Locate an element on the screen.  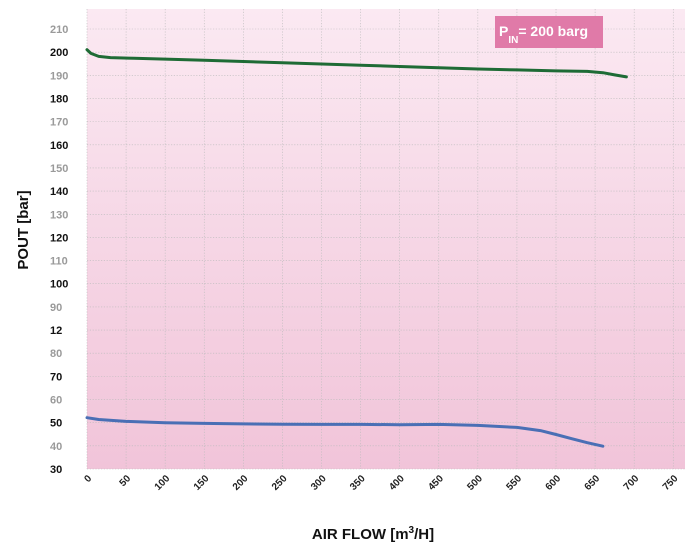
legend-annotation: PIN= 200 barg is located at coordinates (549, 32).